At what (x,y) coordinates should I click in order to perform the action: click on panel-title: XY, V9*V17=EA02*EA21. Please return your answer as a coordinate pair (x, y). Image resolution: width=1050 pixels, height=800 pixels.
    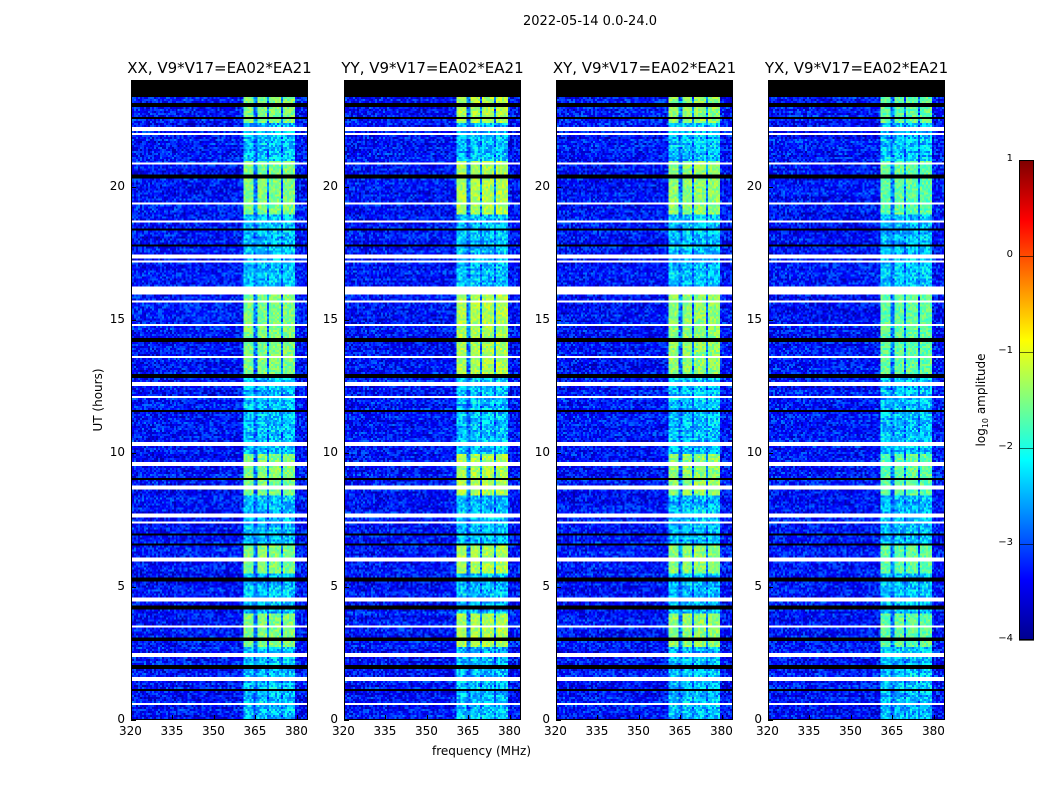
    Looking at the image, I should click on (644, 68).